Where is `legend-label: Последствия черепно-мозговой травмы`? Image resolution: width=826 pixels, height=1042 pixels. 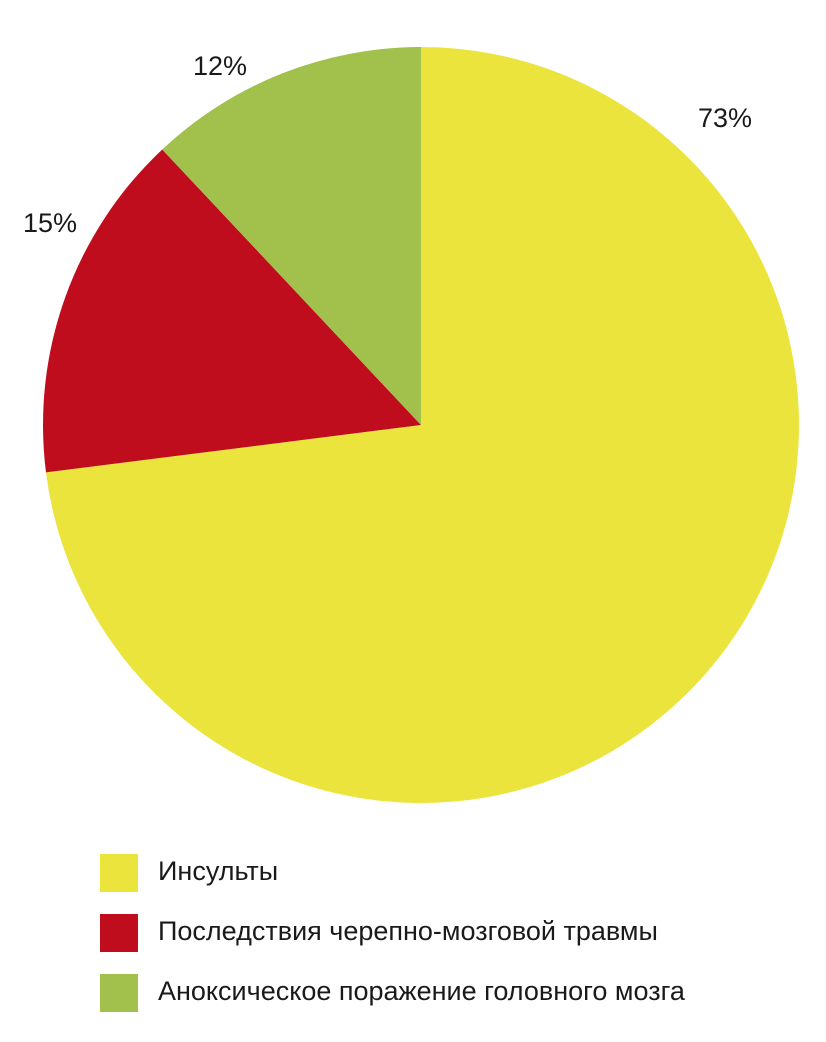
legend-label: Последствия черепно-мозговой травмы is located at coordinates (408, 931).